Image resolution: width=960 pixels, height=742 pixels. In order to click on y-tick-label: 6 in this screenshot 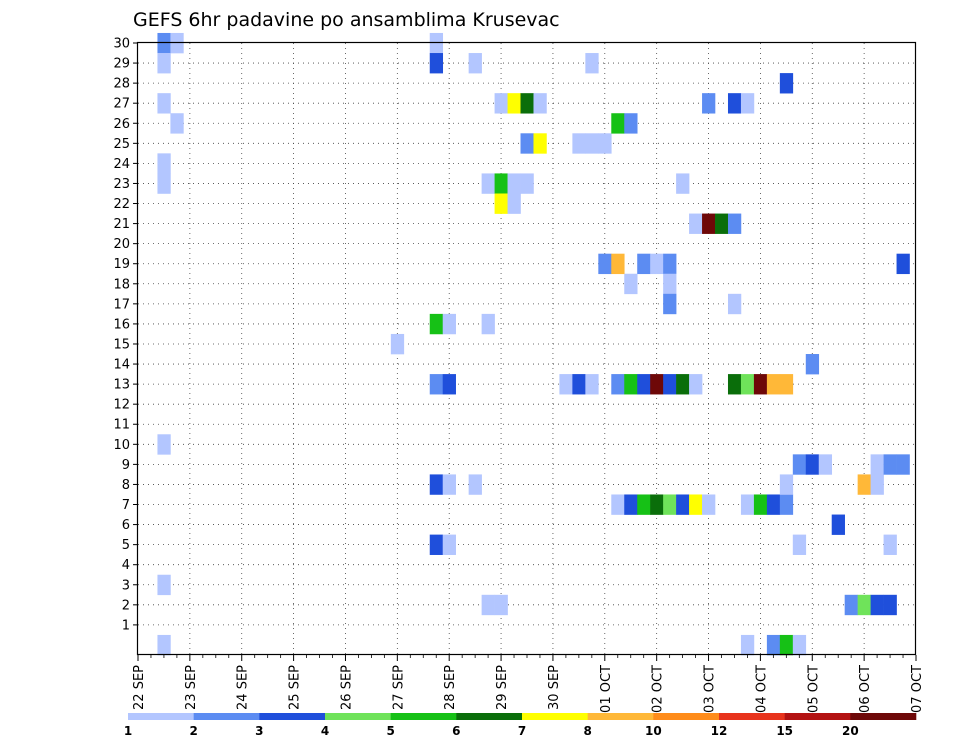, I will do `click(126, 525)`.